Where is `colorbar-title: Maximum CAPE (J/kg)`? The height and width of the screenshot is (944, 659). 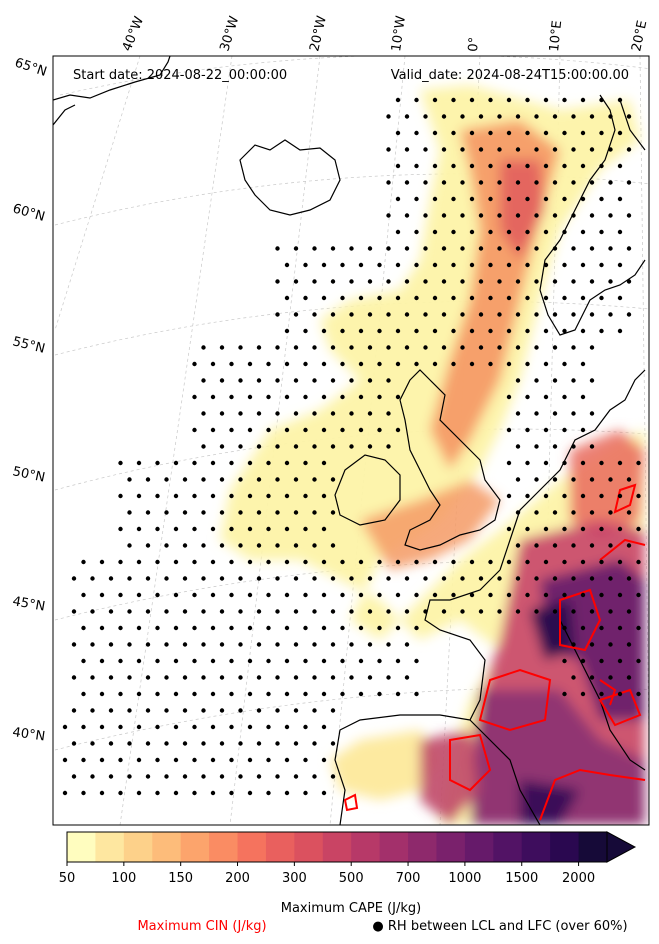 colorbar-title: Maximum CAPE (J/kg) is located at coordinates (351, 908).